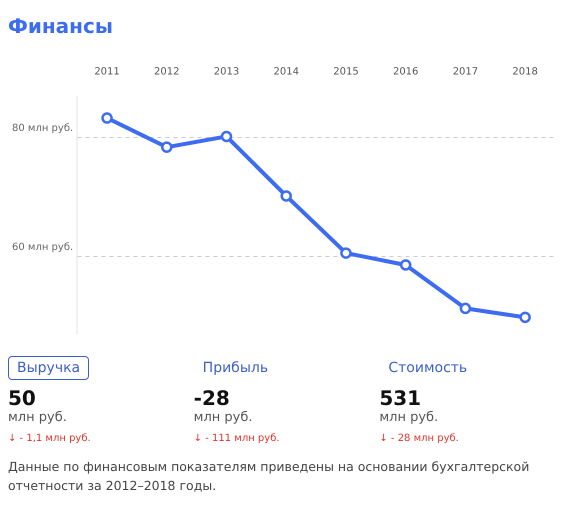 This screenshot has width=573, height=515. Describe the element at coordinates (50, 438) in the screenshot. I see `text: ↓ - 1,1 млн руб.` at that location.